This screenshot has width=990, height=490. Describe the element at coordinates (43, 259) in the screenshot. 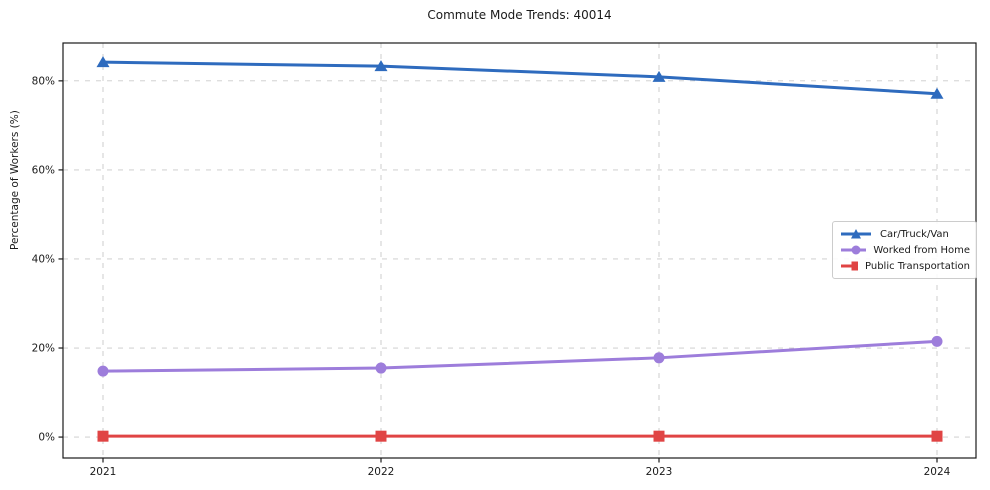

I see `y-tick-label: 40%` at that location.